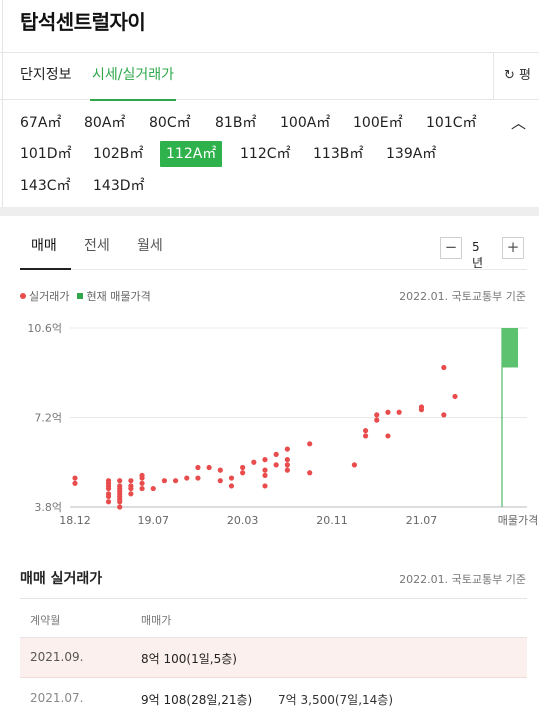 This screenshot has width=539, height=717. Describe the element at coordinates (119, 186) in the screenshot. I see `area-chip: 143D㎡` at that location.